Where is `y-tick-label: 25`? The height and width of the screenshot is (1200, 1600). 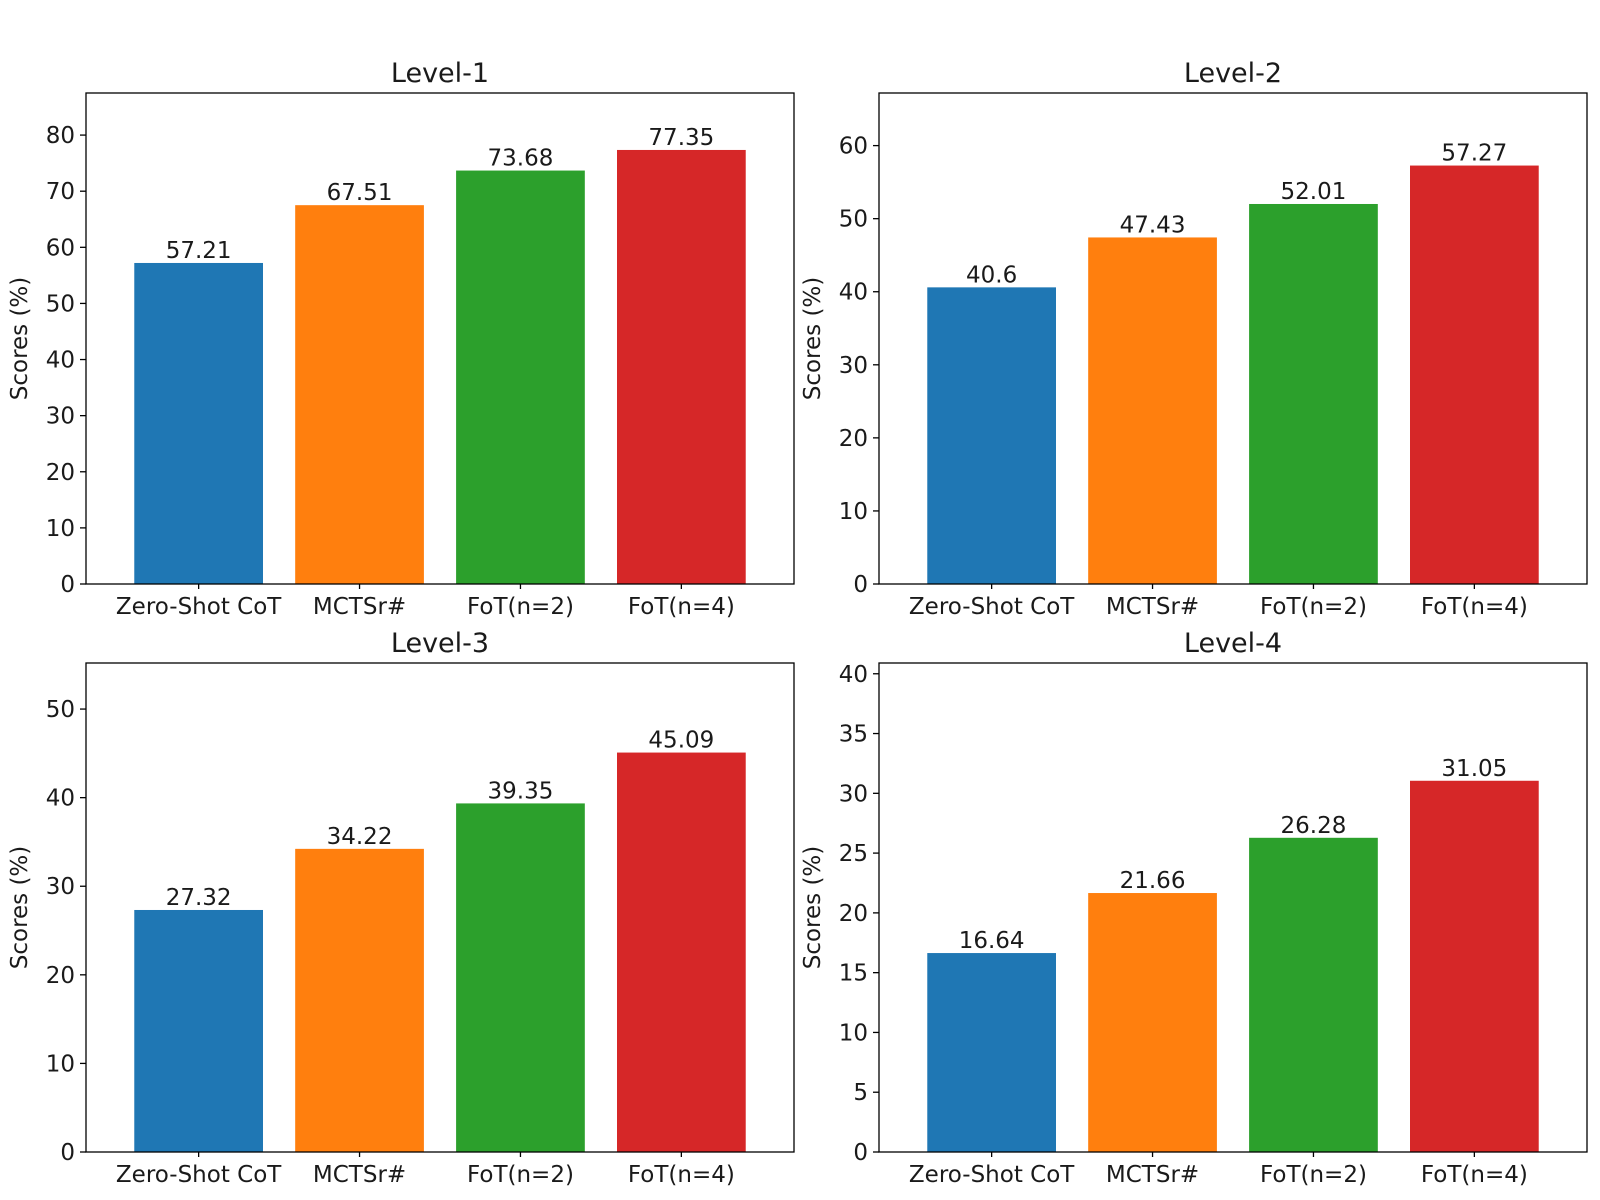 y-tick-label: 25 is located at coordinates (853, 854).